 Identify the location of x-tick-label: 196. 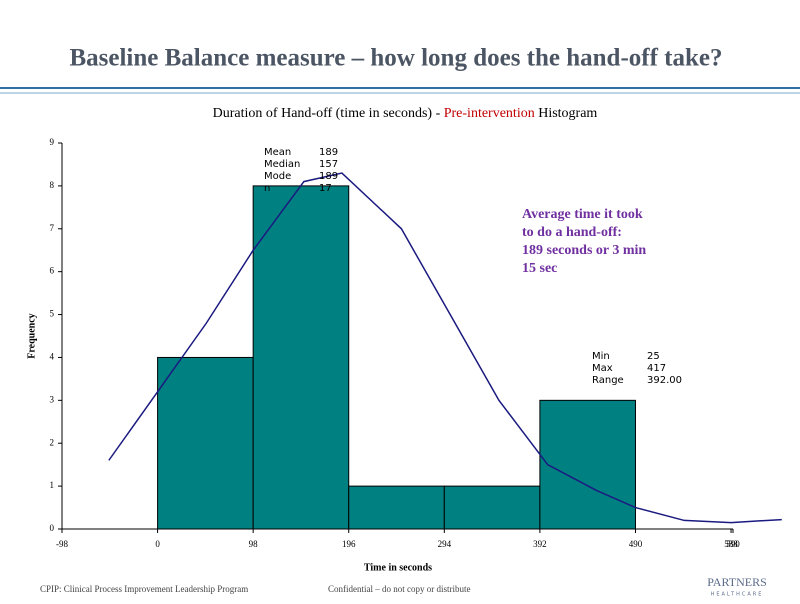
(349, 544).